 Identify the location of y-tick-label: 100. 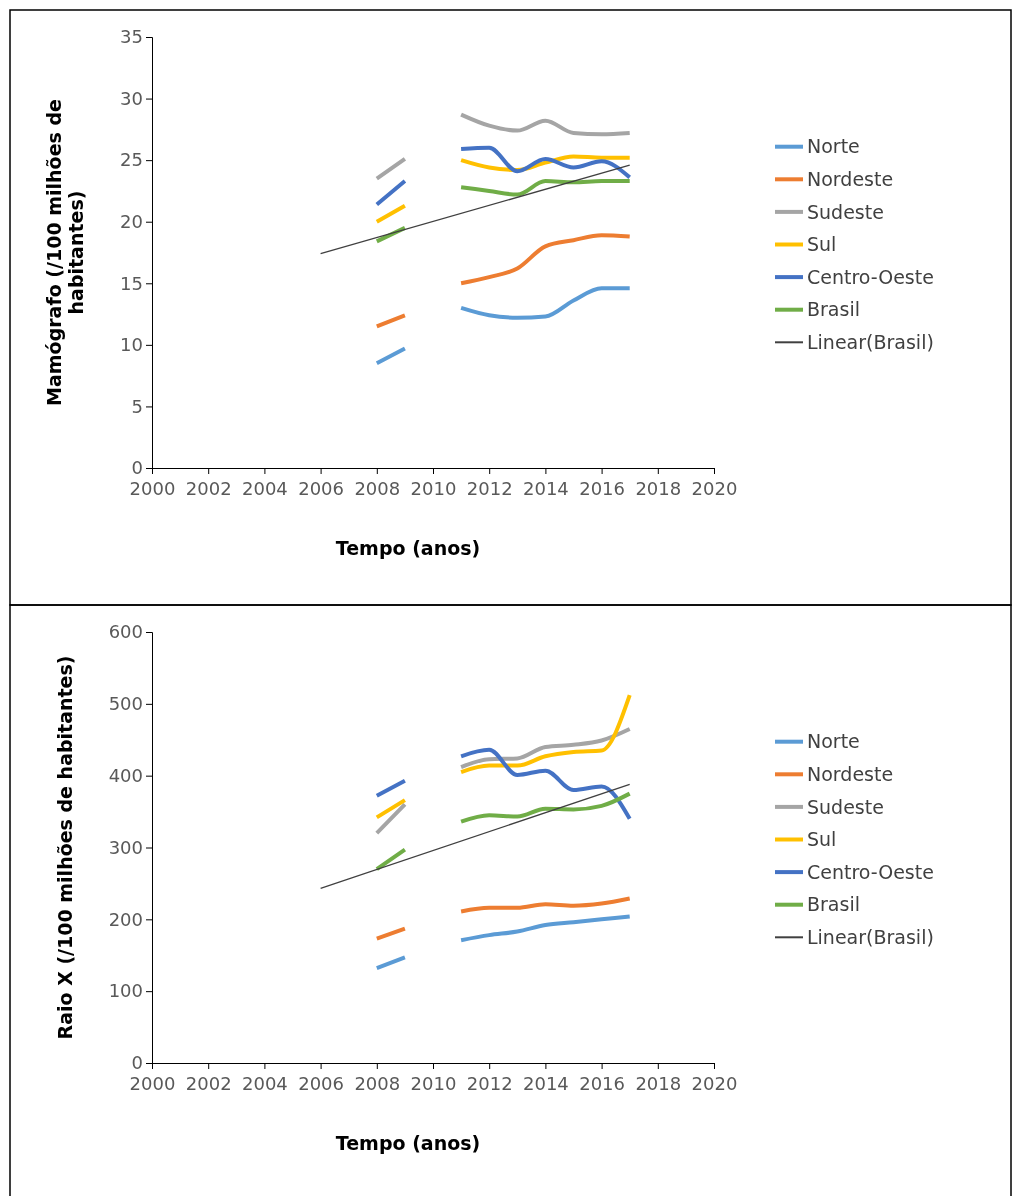
(125, 991).